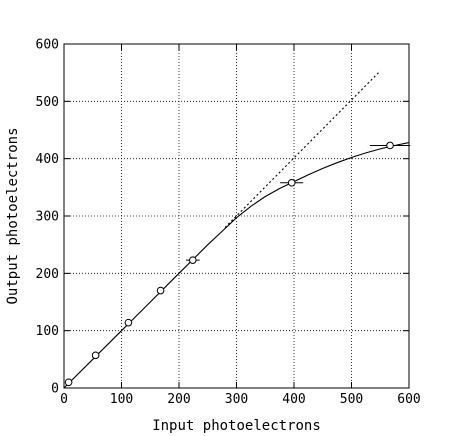  What do you see at coordinates (47, 331) in the screenshot?
I see `y-tick-label: 100` at bounding box center [47, 331].